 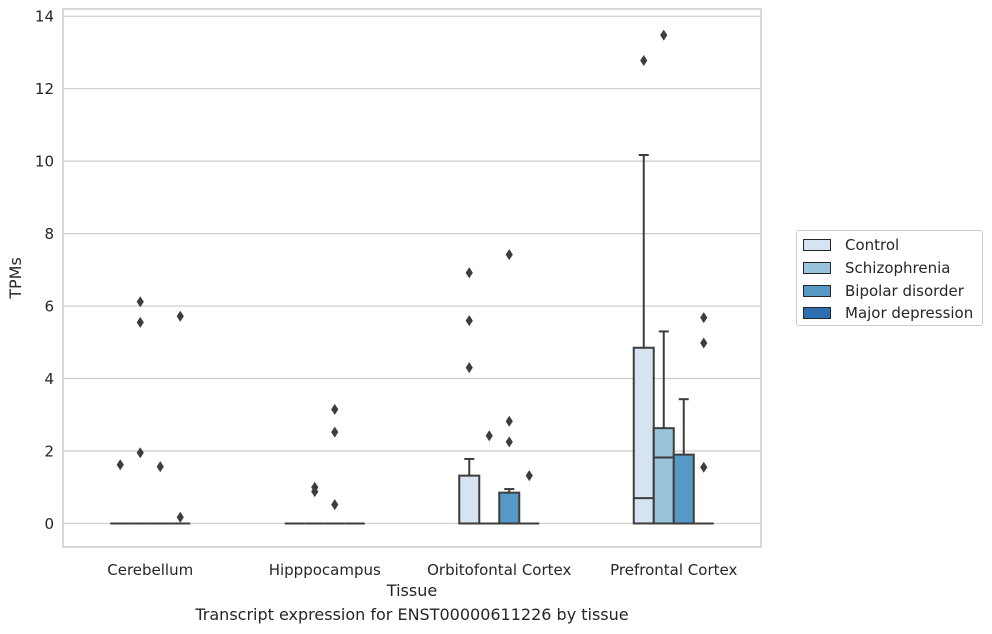 What do you see at coordinates (49, 234) in the screenshot?
I see `y-tick-label: 8` at bounding box center [49, 234].